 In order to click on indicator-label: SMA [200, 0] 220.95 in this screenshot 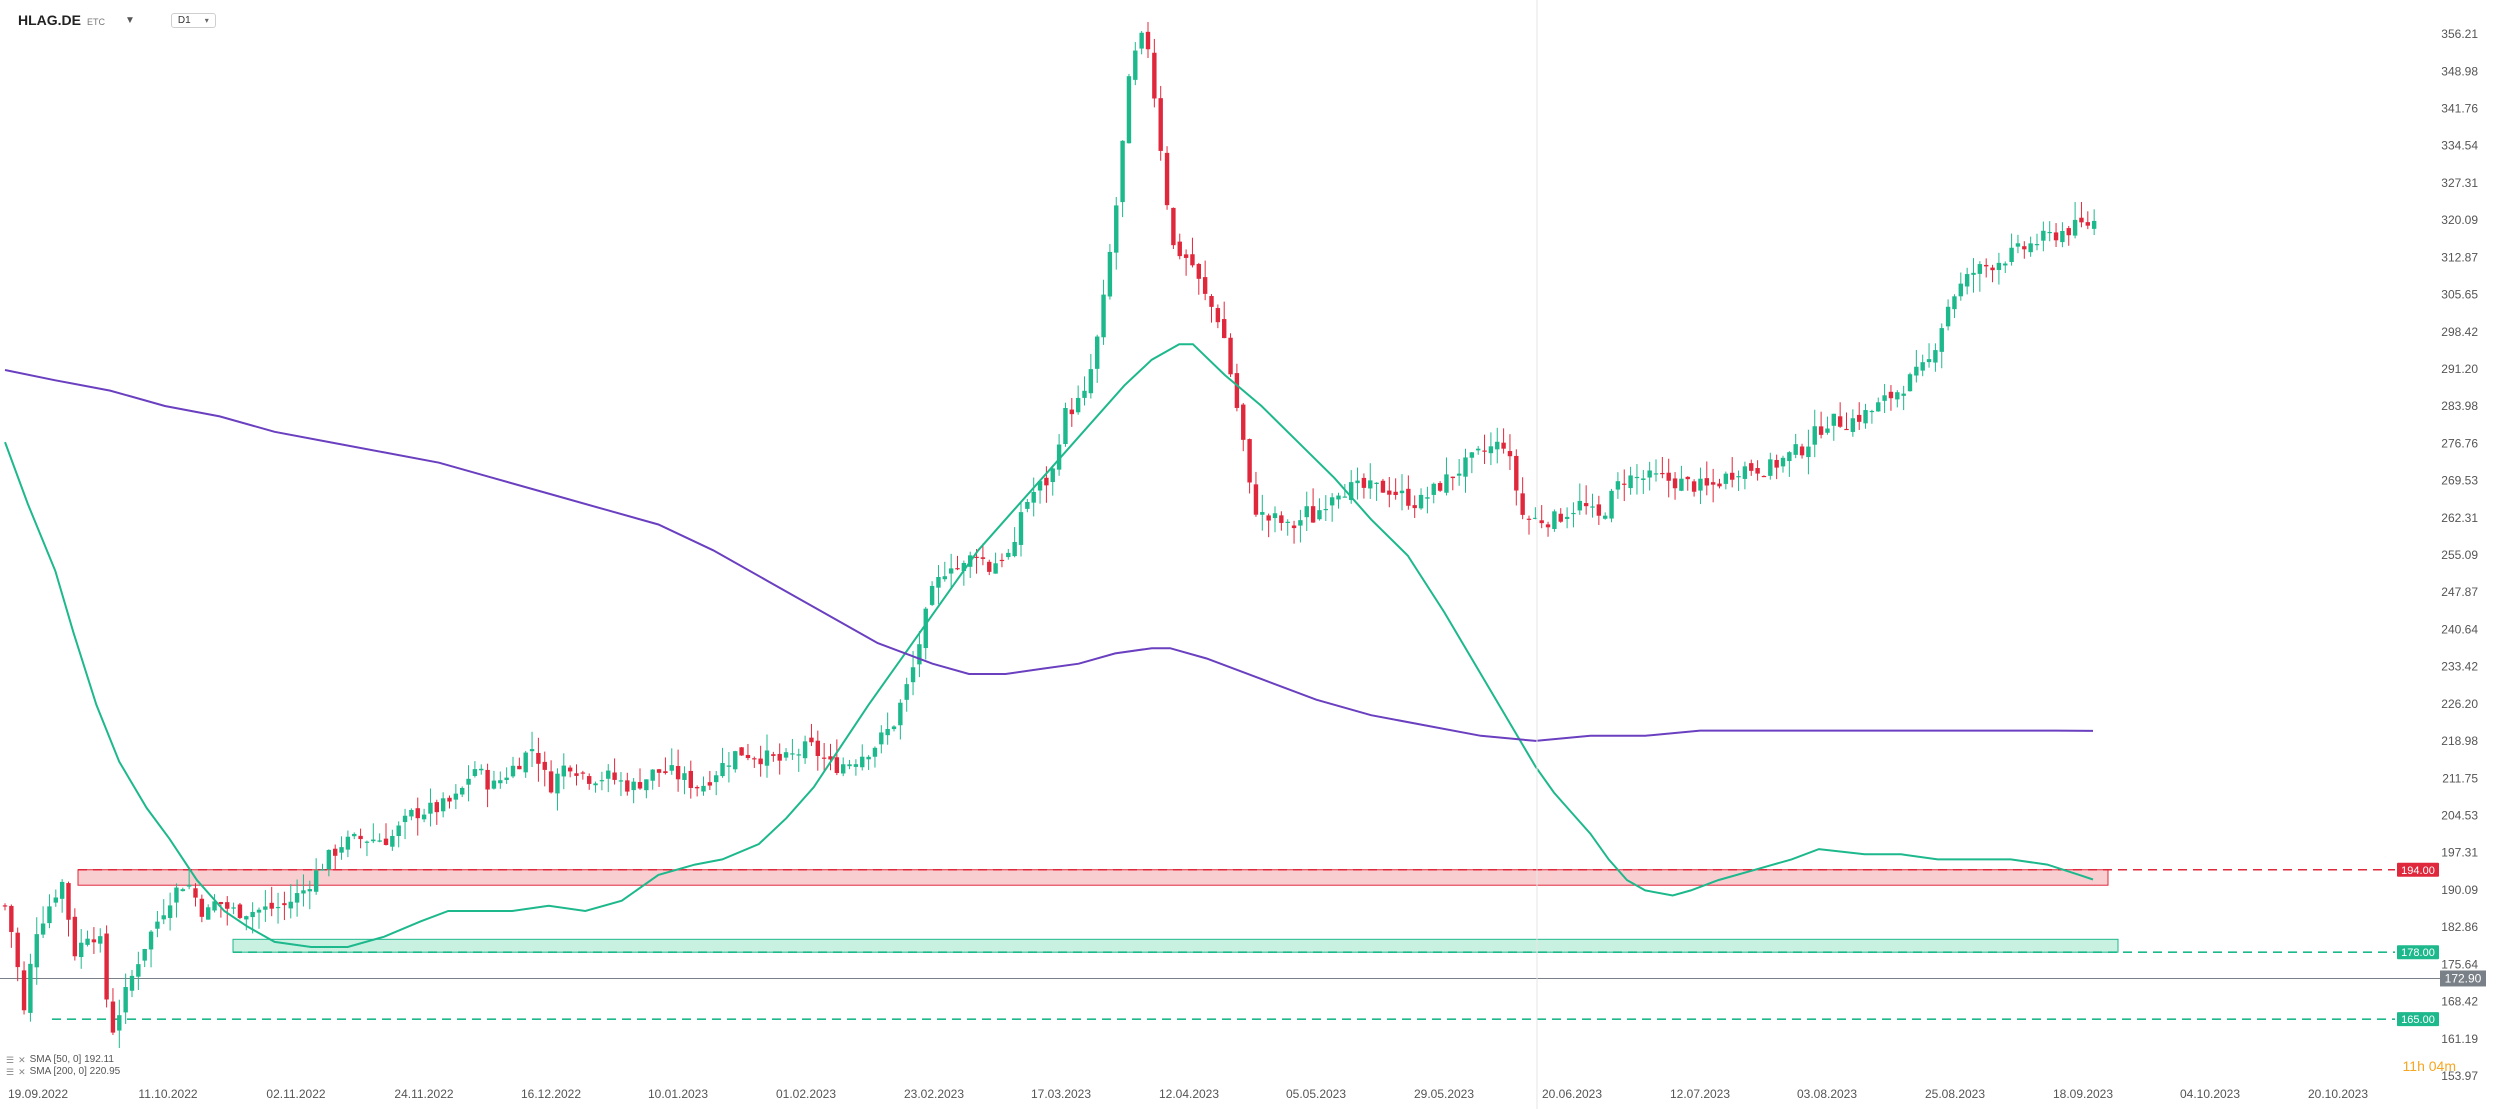, I will do `click(75, 1071)`.